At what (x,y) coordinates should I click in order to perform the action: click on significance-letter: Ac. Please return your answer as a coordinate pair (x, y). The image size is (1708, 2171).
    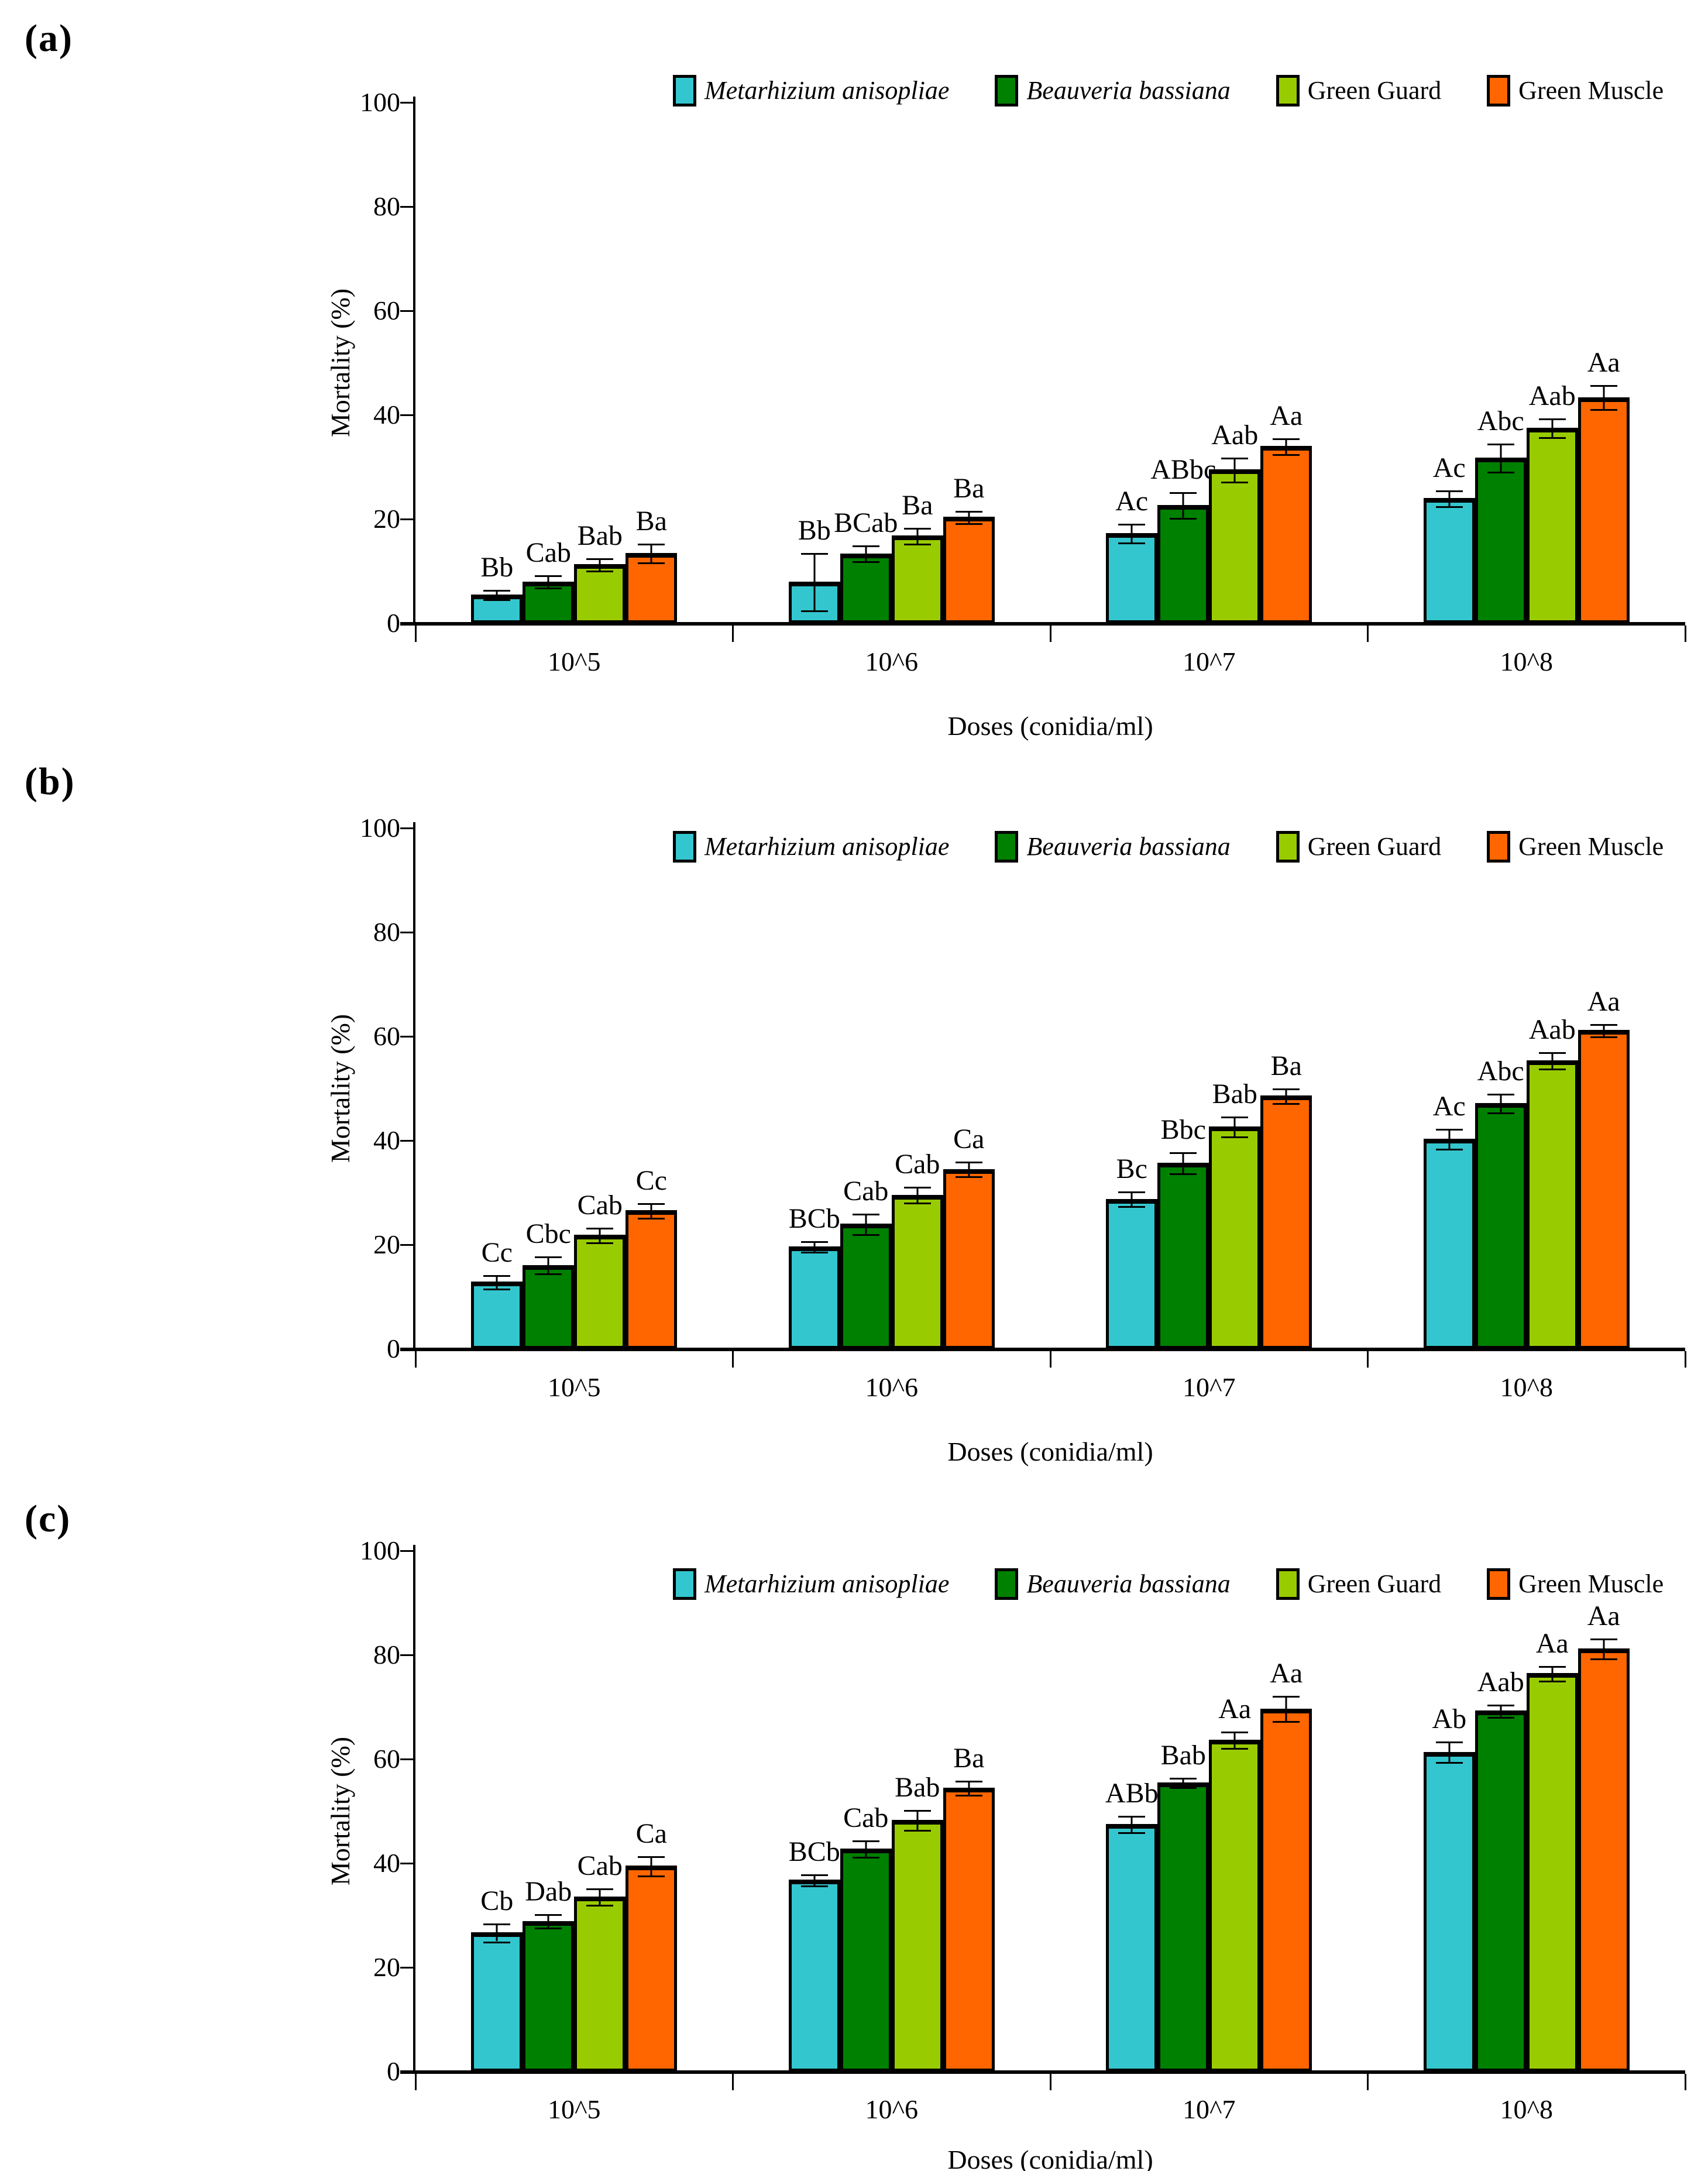
    Looking at the image, I should click on (1449, 468).